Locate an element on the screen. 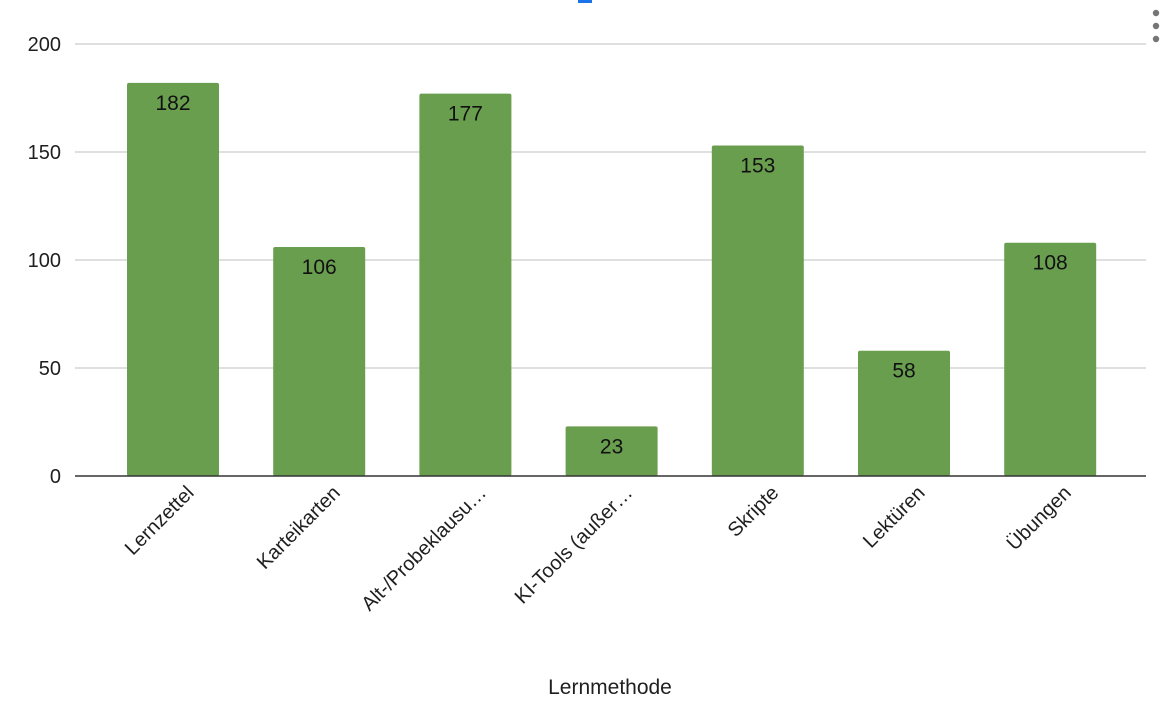 The image size is (1172, 728). bar-data-label: 106 is located at coordinates (319, 267).